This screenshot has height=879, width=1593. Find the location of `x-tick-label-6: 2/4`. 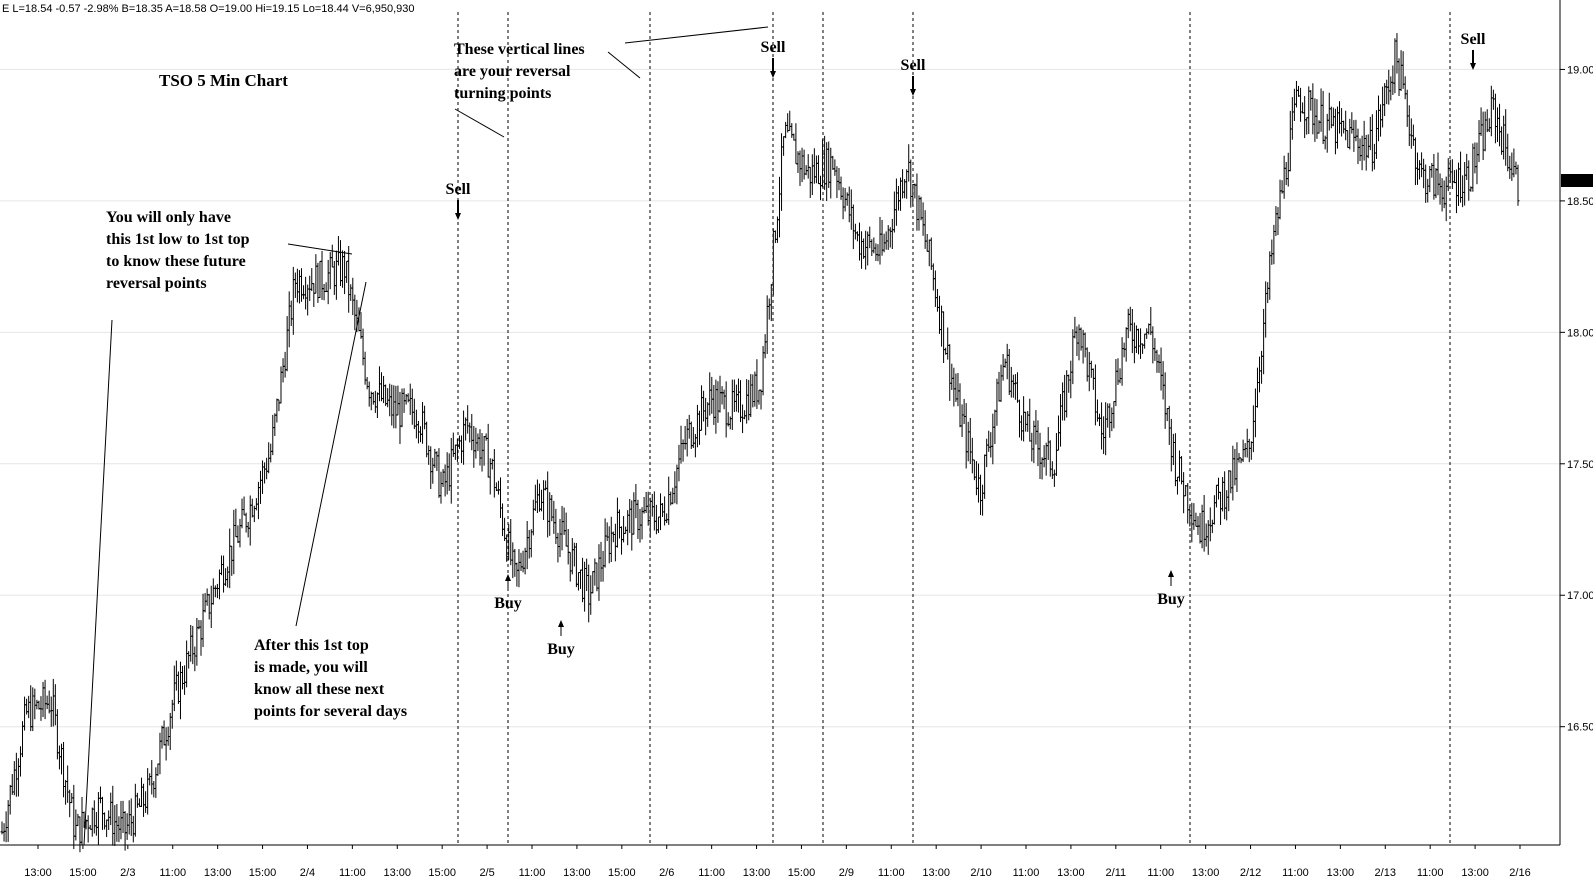

x-tick-label-6: 2/4 is located at coordinates (307, 873).